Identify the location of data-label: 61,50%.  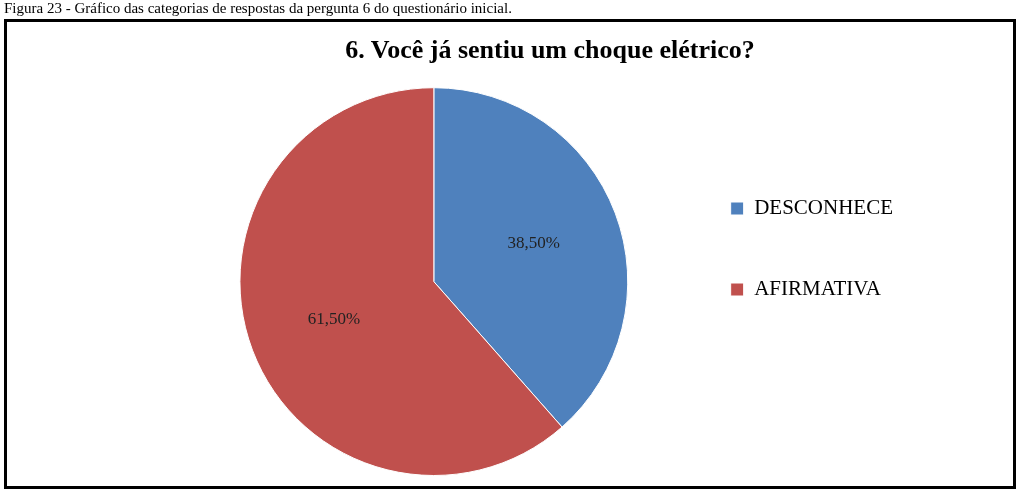
(334, 318).